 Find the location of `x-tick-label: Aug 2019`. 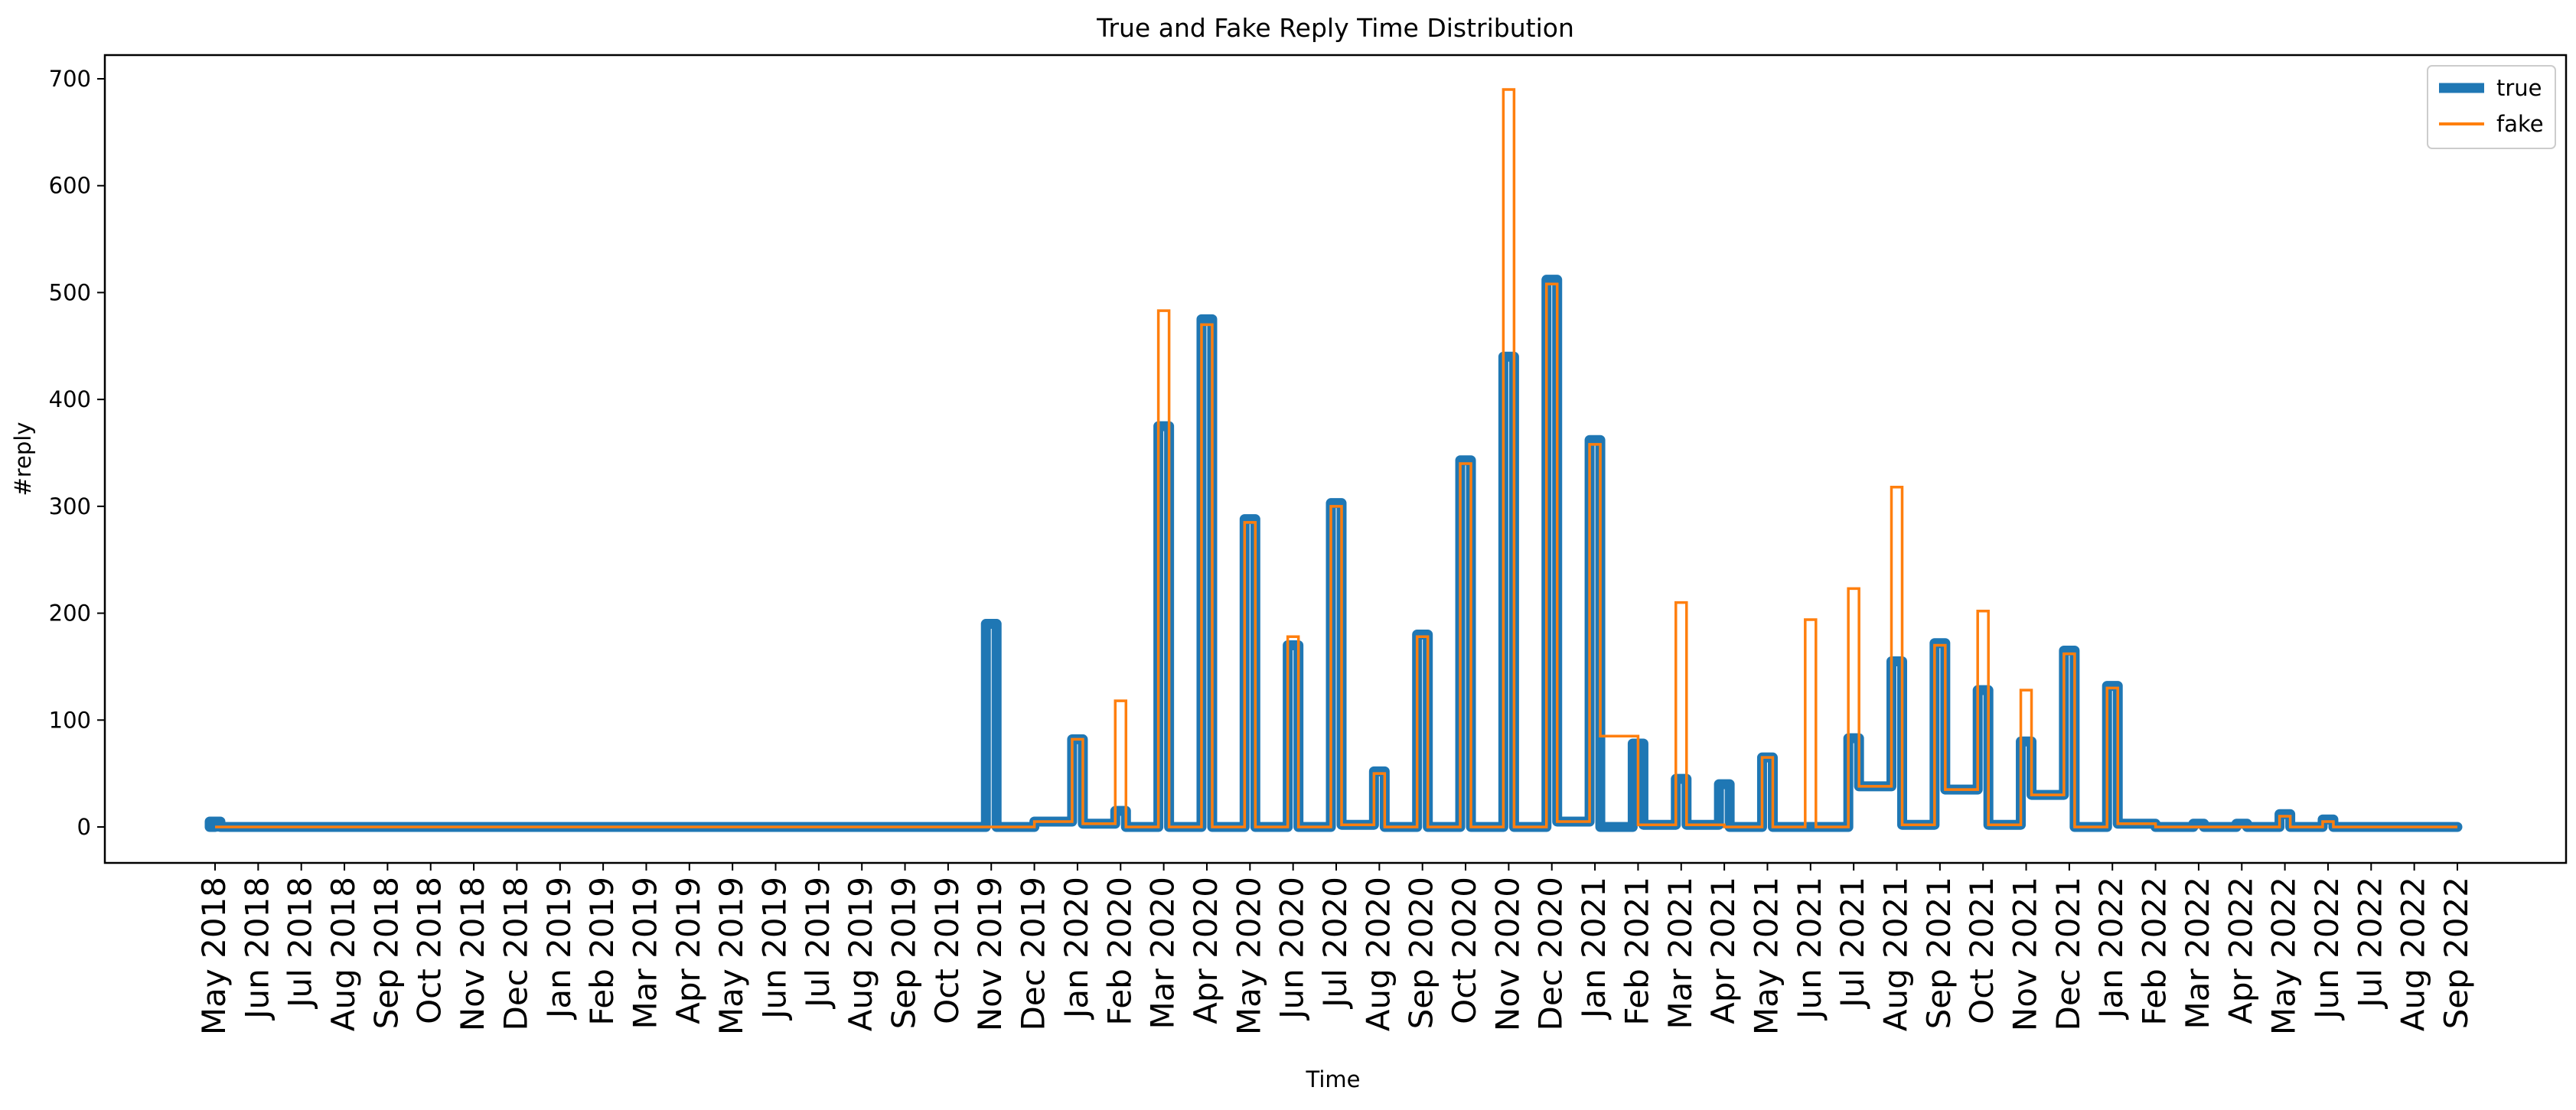

x-tick-label: Aug 2019 is located at coordinates (860, 954).